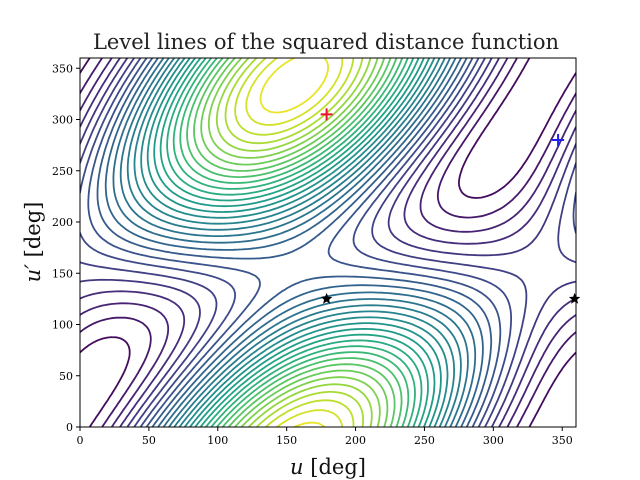 This screenshot has width=640, height=480. Describe the element at coordinates (33, 273) in the screenshot. I see `y-axis-var: u′` at that location.